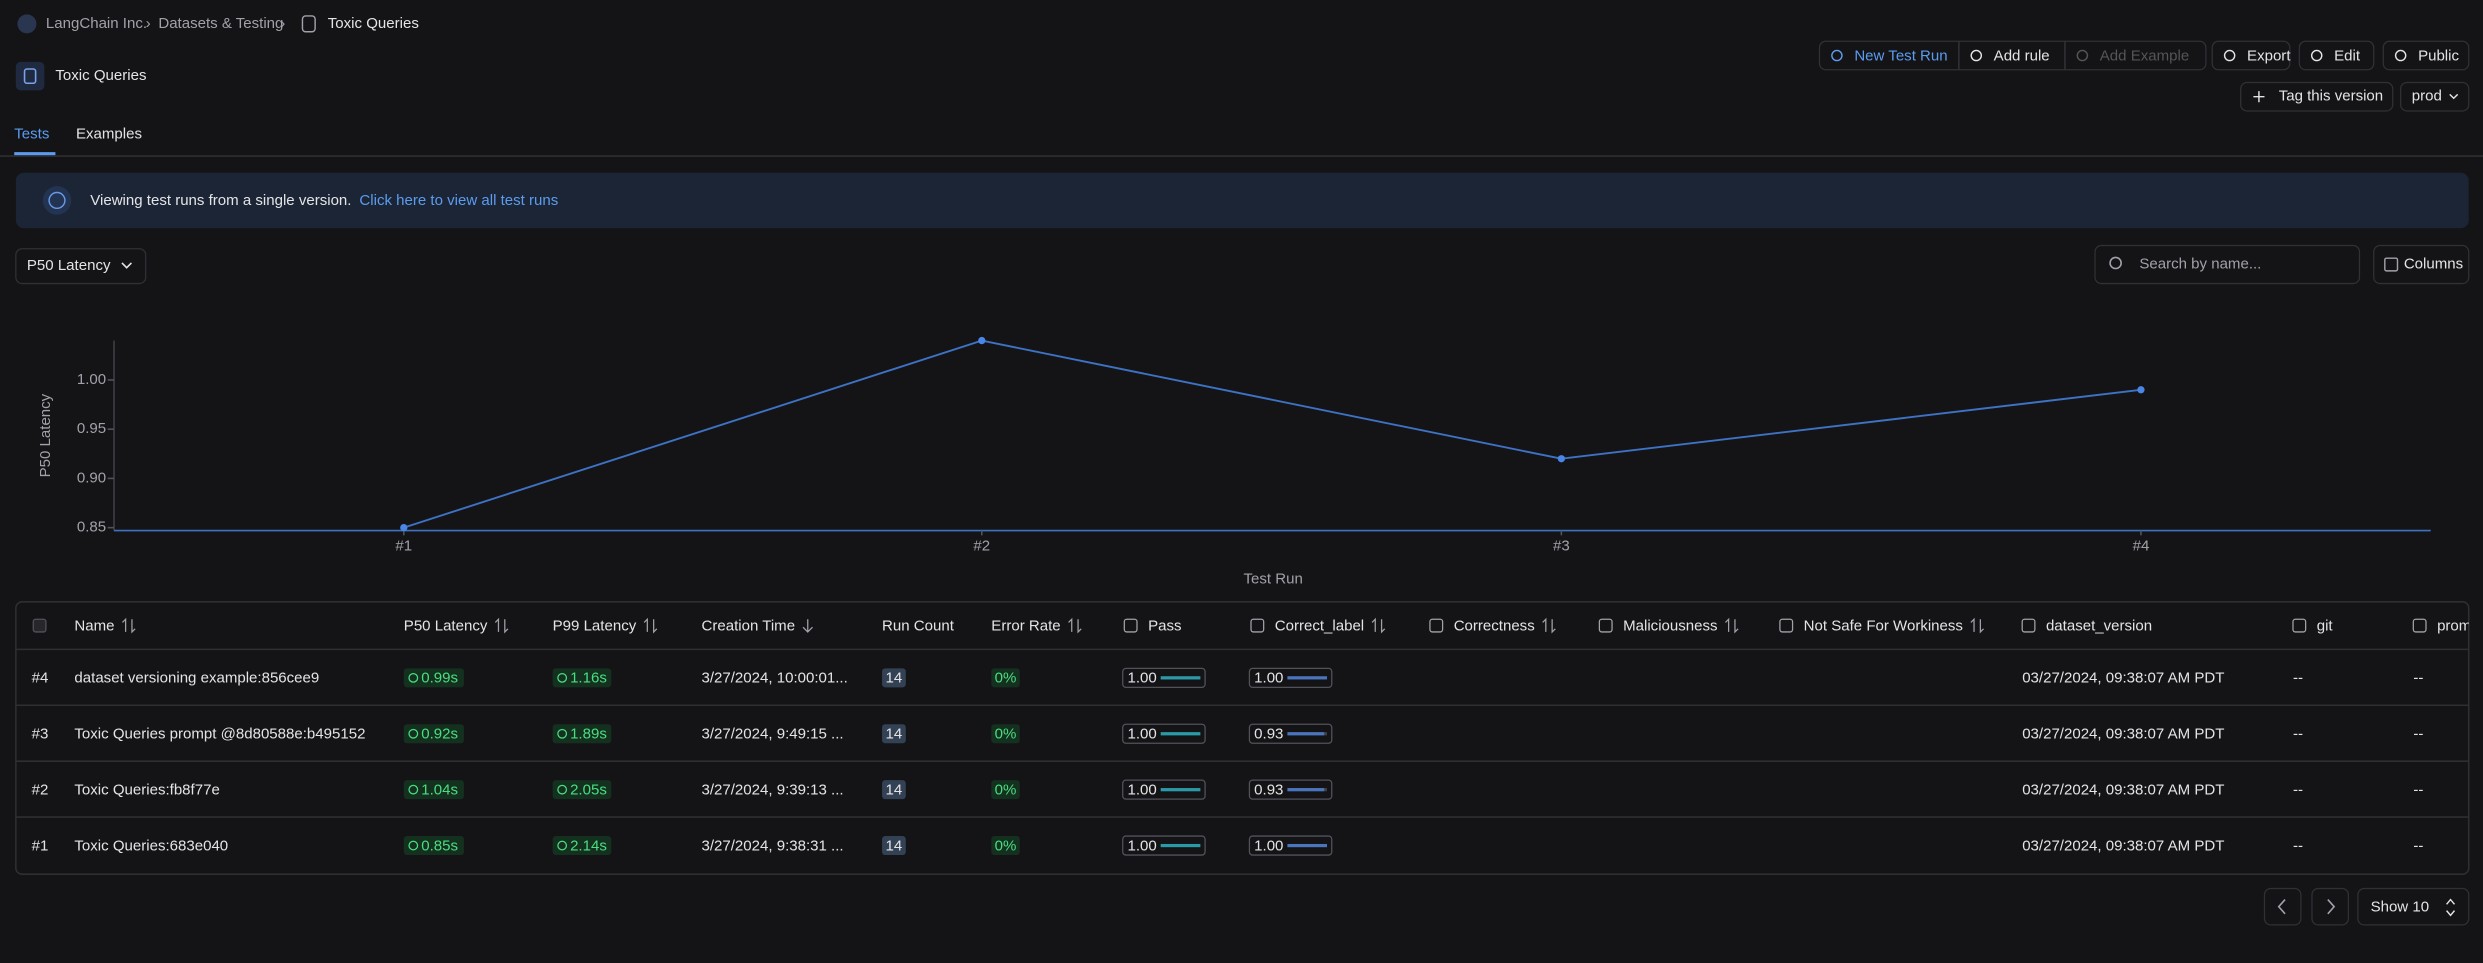 This screenshot has height=963, width=2483. I want to click on action-label: Add rule, so click(2022, 55).